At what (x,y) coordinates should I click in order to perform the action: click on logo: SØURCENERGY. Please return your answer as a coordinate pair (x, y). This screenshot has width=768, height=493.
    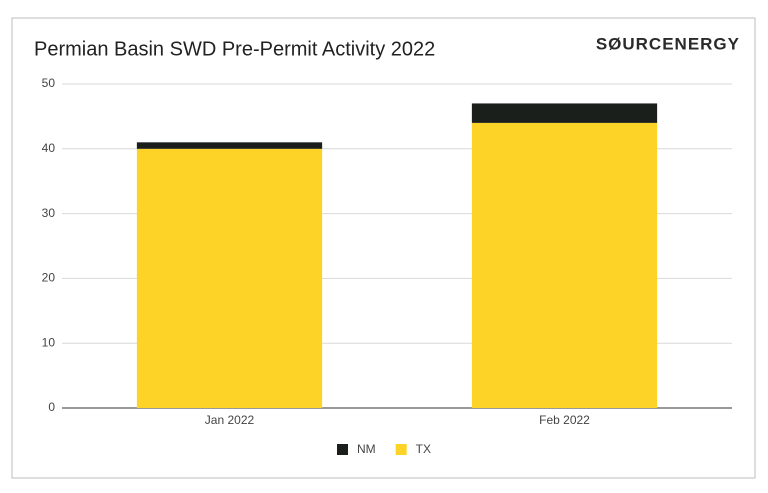
    Looking at the image, I should click on (668, 43).